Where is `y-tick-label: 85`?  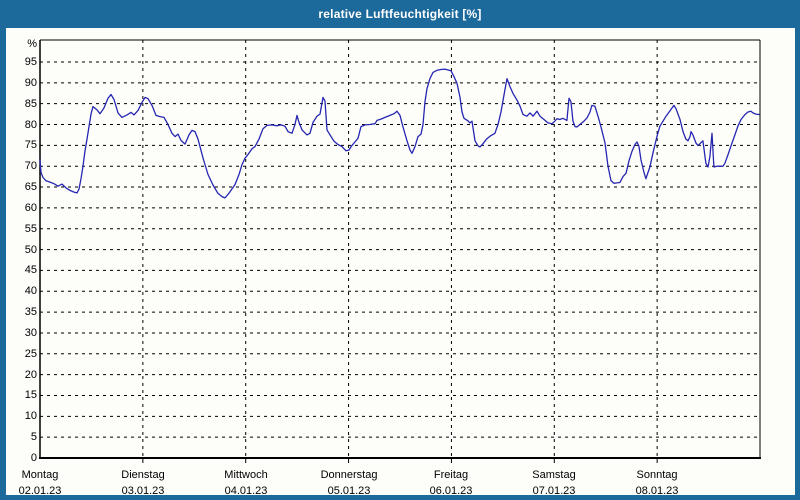 y-tick-label: 85 is located at coordinates (30, 104).